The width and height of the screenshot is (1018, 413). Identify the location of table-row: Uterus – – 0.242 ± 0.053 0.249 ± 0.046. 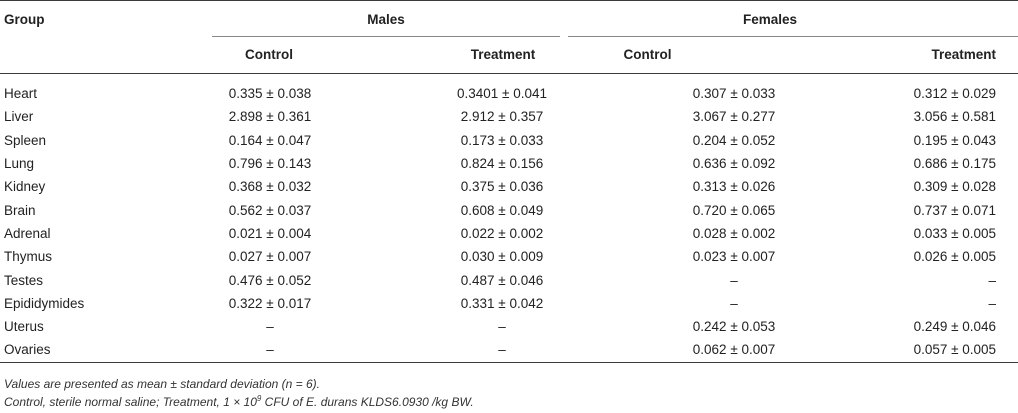
(509, 326).